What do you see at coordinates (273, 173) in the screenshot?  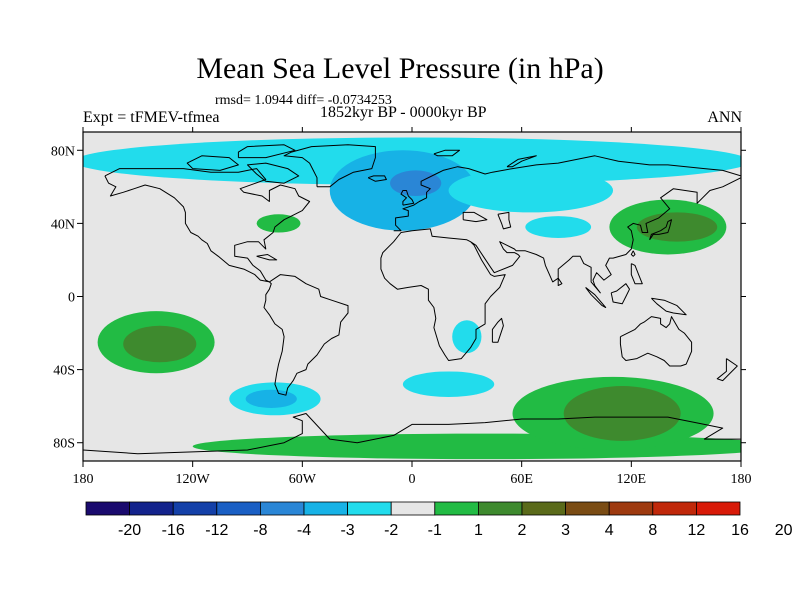 I see `coastline-baffin-island` at bounding box center [273, 173].